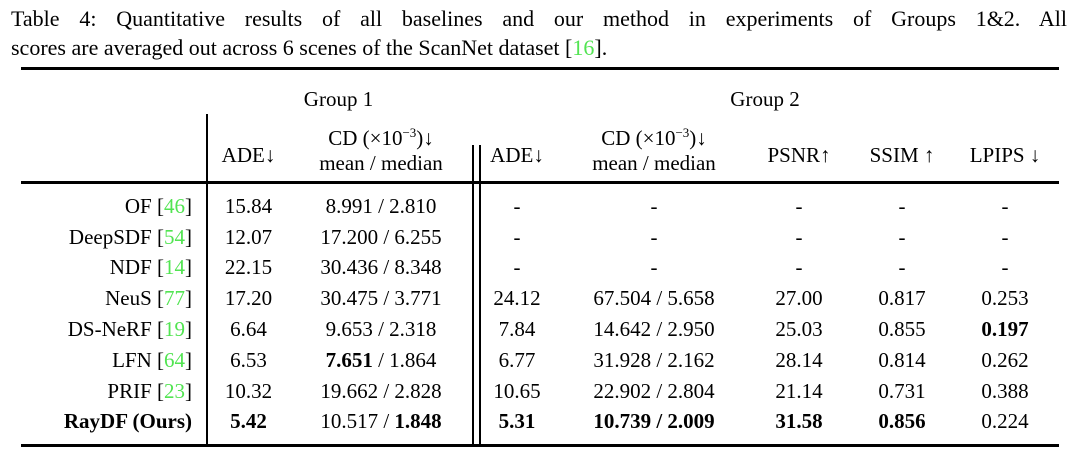 The height and width of the screenshot is (453, 1080). What do you see at coordinates (517, 298) in the screenshot?
I see `cell-g2-ade: 24.12` at bounding box center [517, 298].